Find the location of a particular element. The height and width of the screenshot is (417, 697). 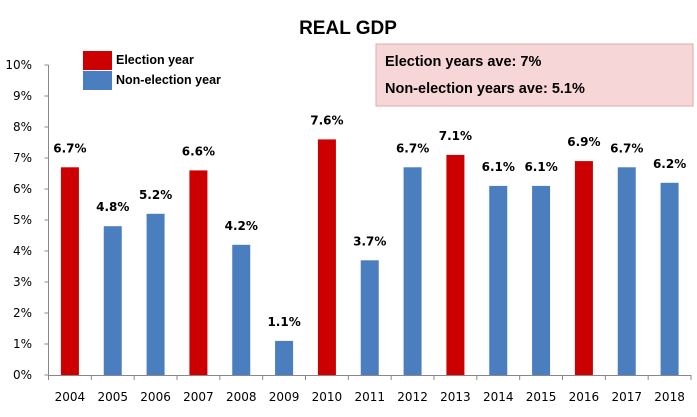

x-tick-label: 2012 is located at coordinates (412, 397).